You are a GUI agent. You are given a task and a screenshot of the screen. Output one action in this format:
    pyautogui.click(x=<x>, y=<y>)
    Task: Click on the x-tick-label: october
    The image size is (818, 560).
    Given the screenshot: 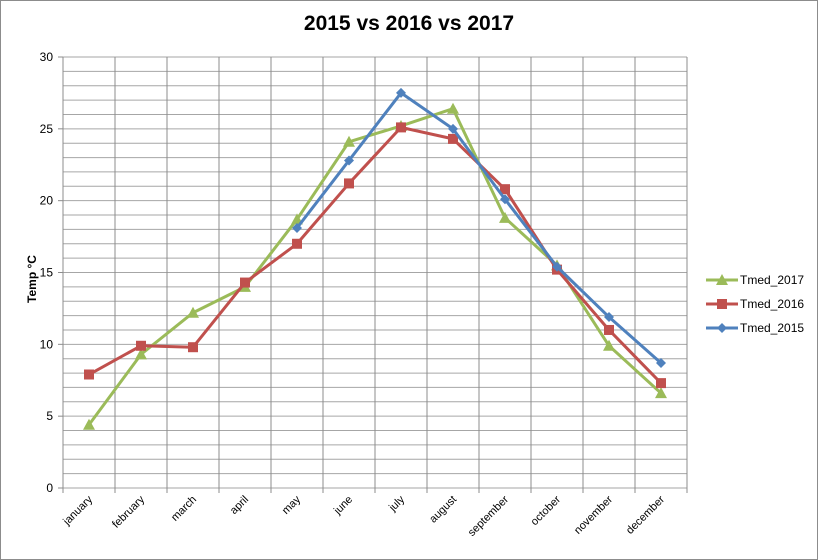 What is the action you would take?
    pyautogui.click(x=546, y=510)
    